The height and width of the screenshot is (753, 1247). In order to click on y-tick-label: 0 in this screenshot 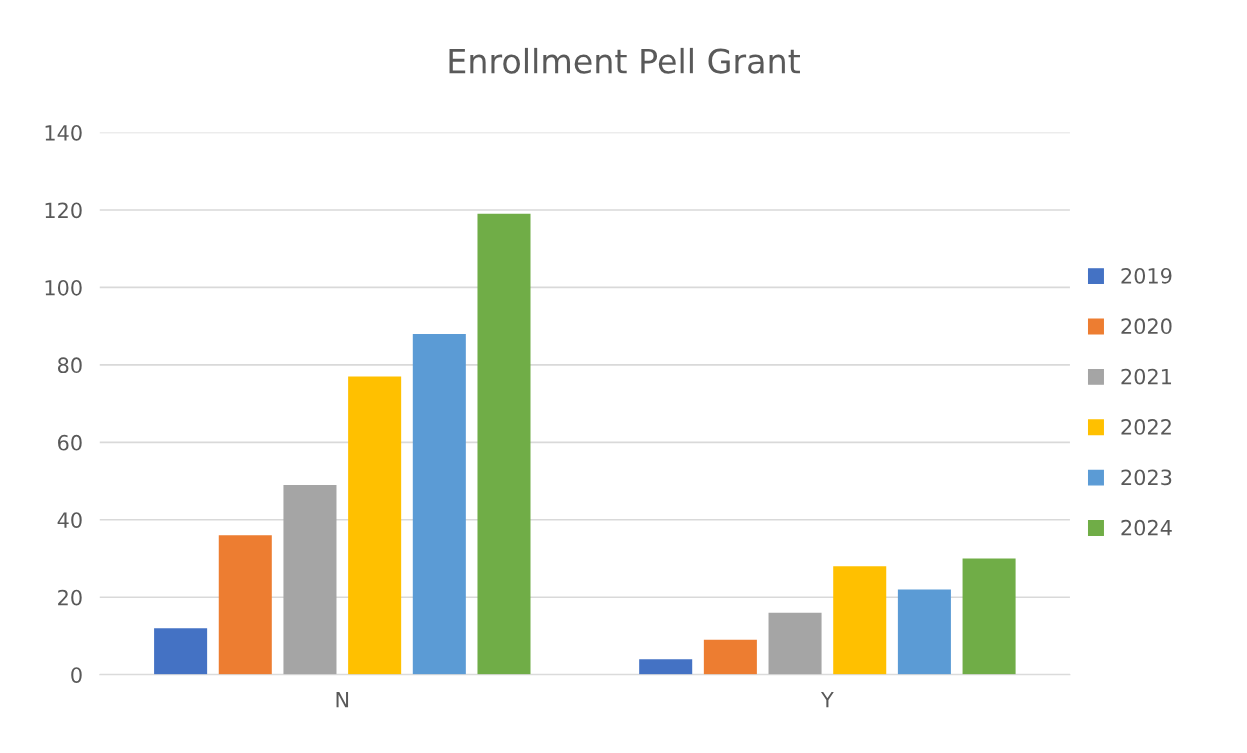, I will do `click(76, 675)`.